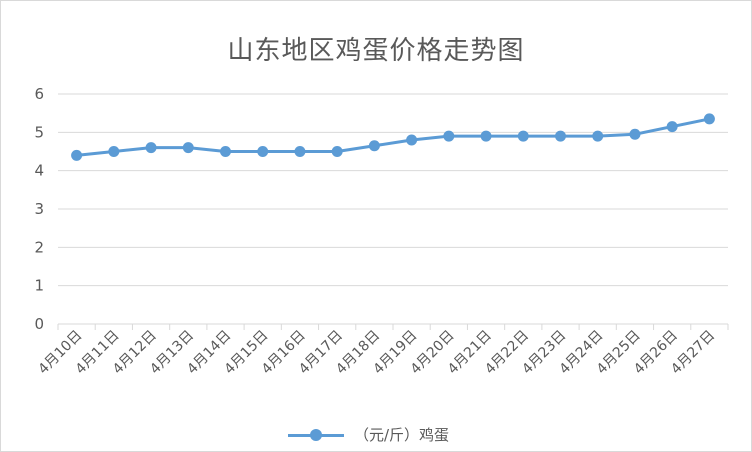 The width and height of the screenshot is (752, 452). What do you see at coordinates (393, 137) in the screenshot?
I see `series-line` at bounding box center [393, 137].